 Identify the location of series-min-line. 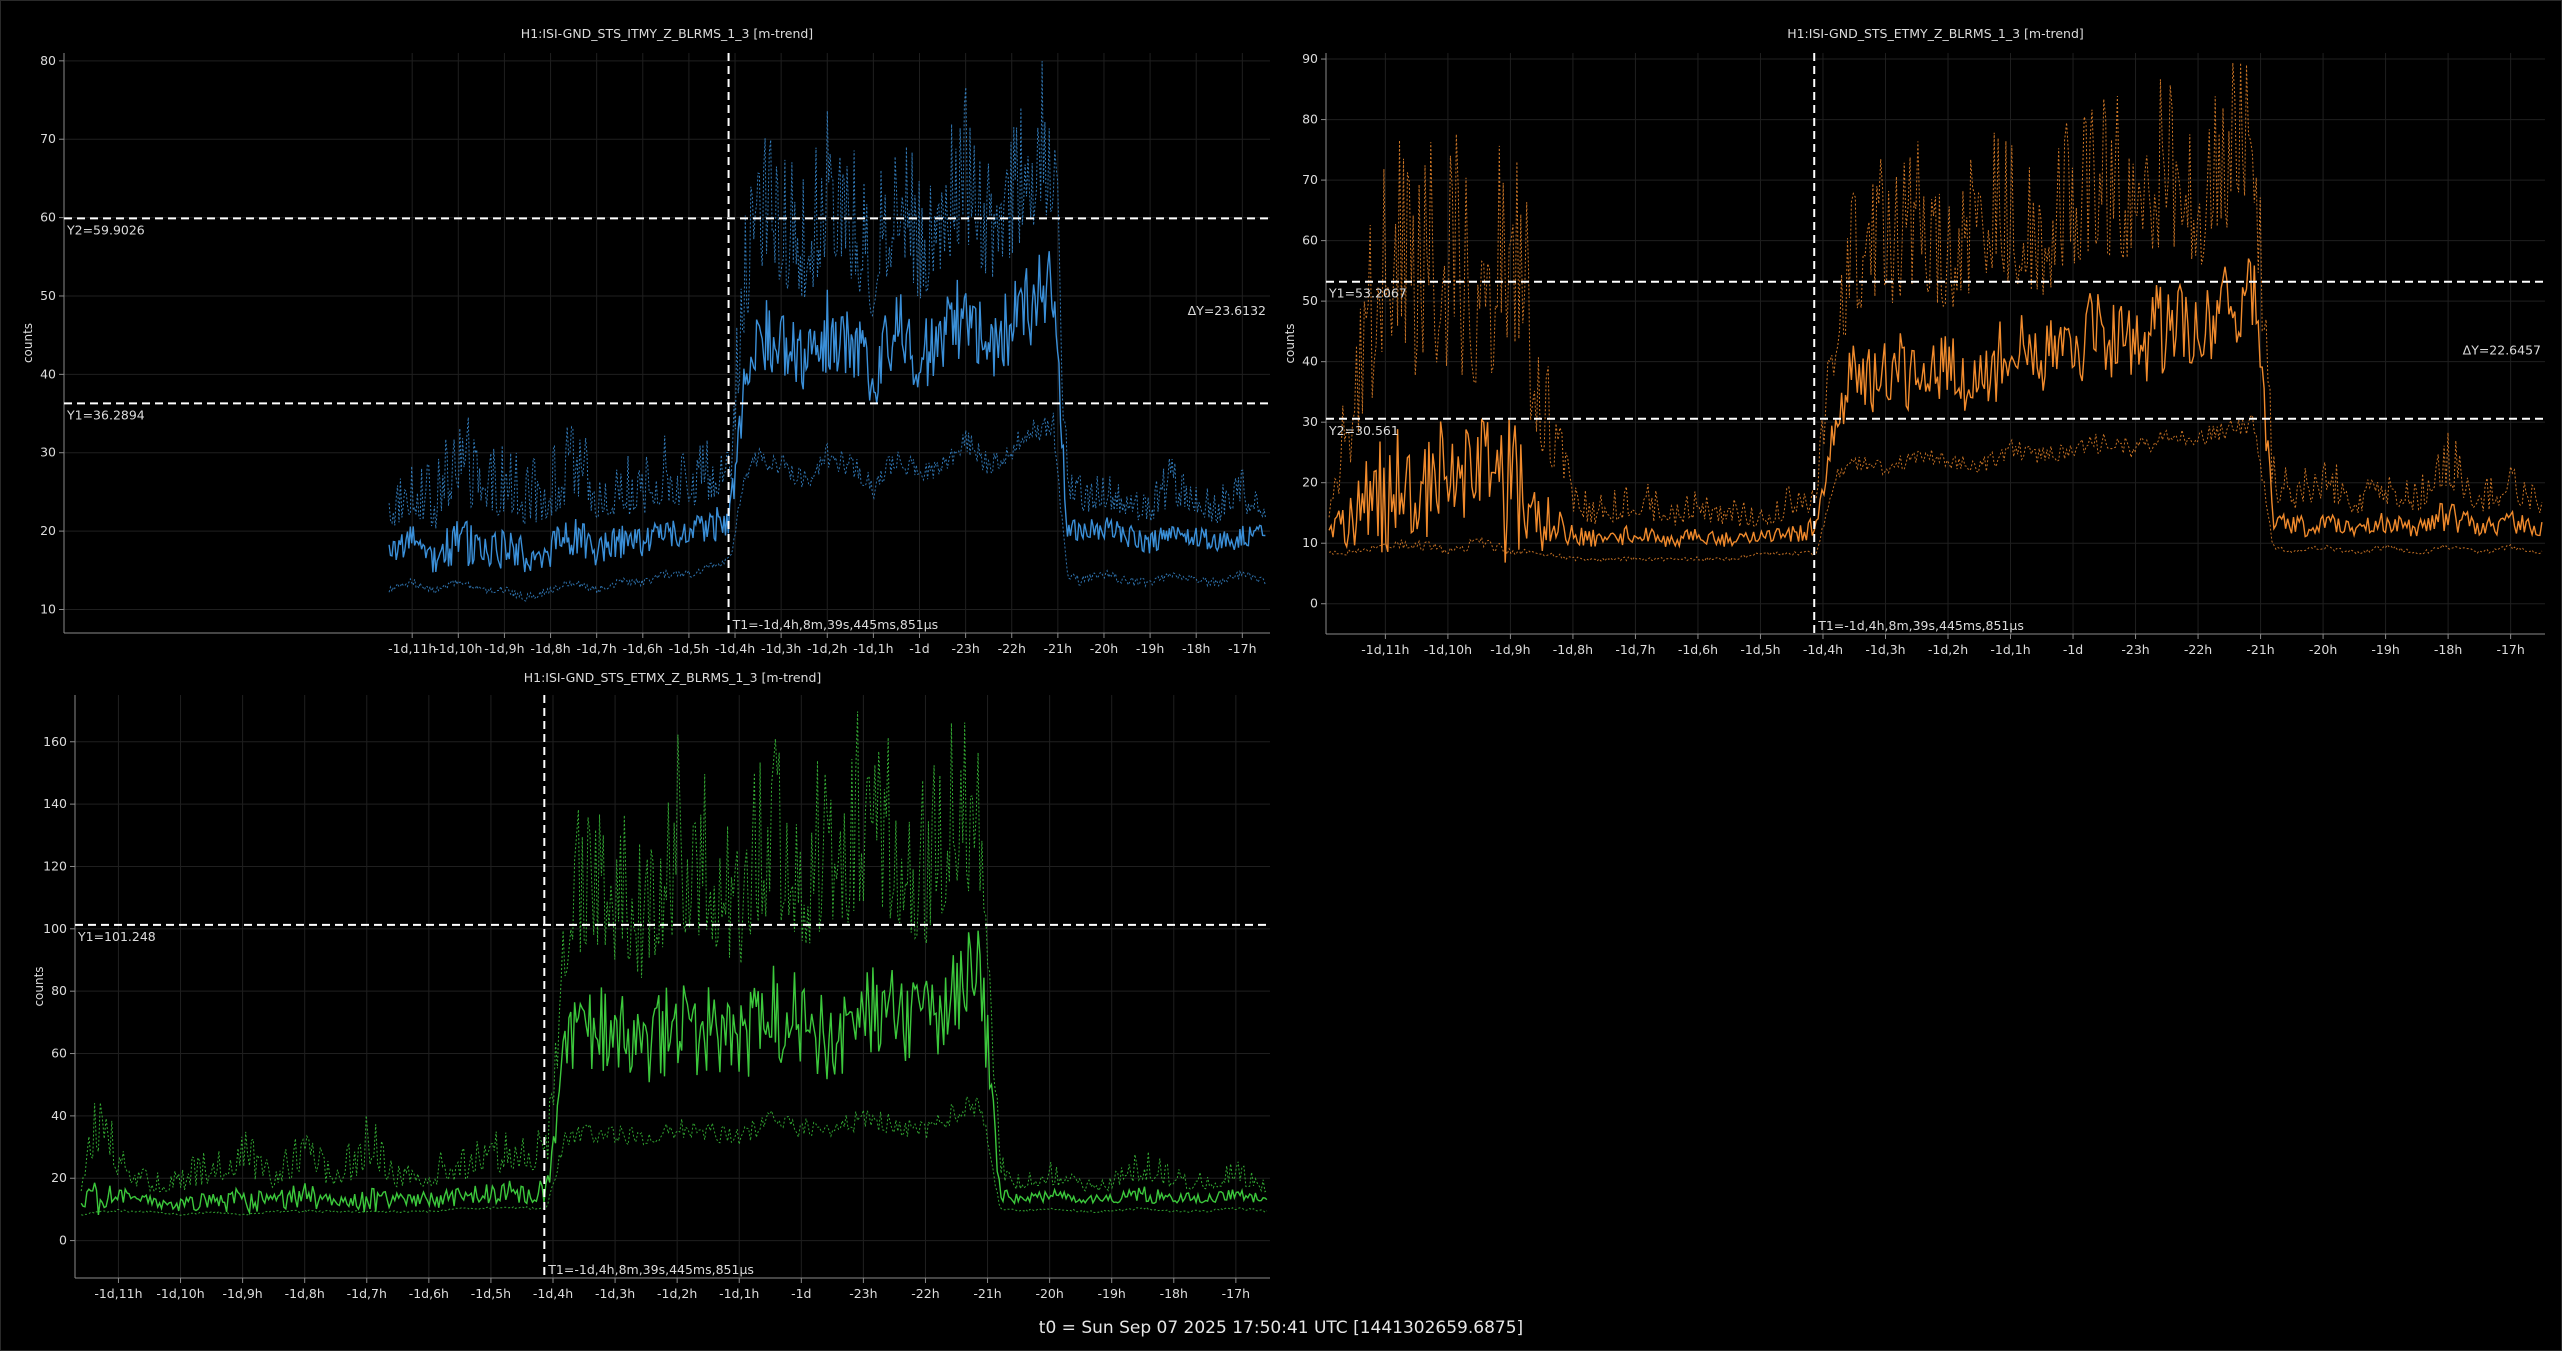
(1935, 488).